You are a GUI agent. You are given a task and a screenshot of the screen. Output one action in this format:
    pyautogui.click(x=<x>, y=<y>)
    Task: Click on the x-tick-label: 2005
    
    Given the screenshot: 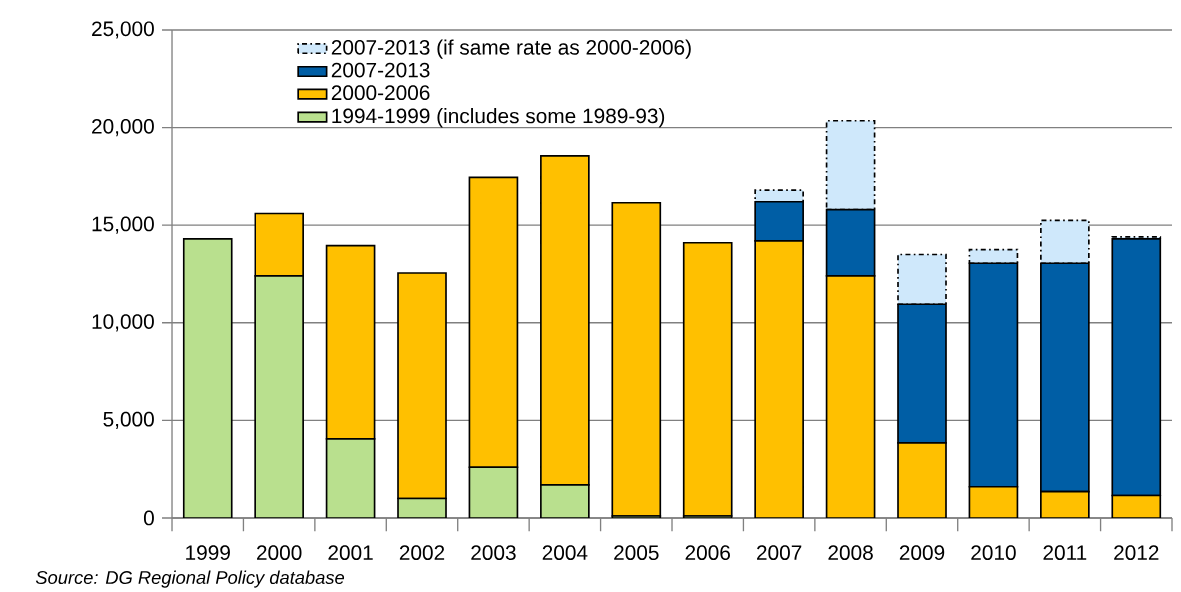 What is the action you would take?
    pyautogui.click(x=636, y=553)
    